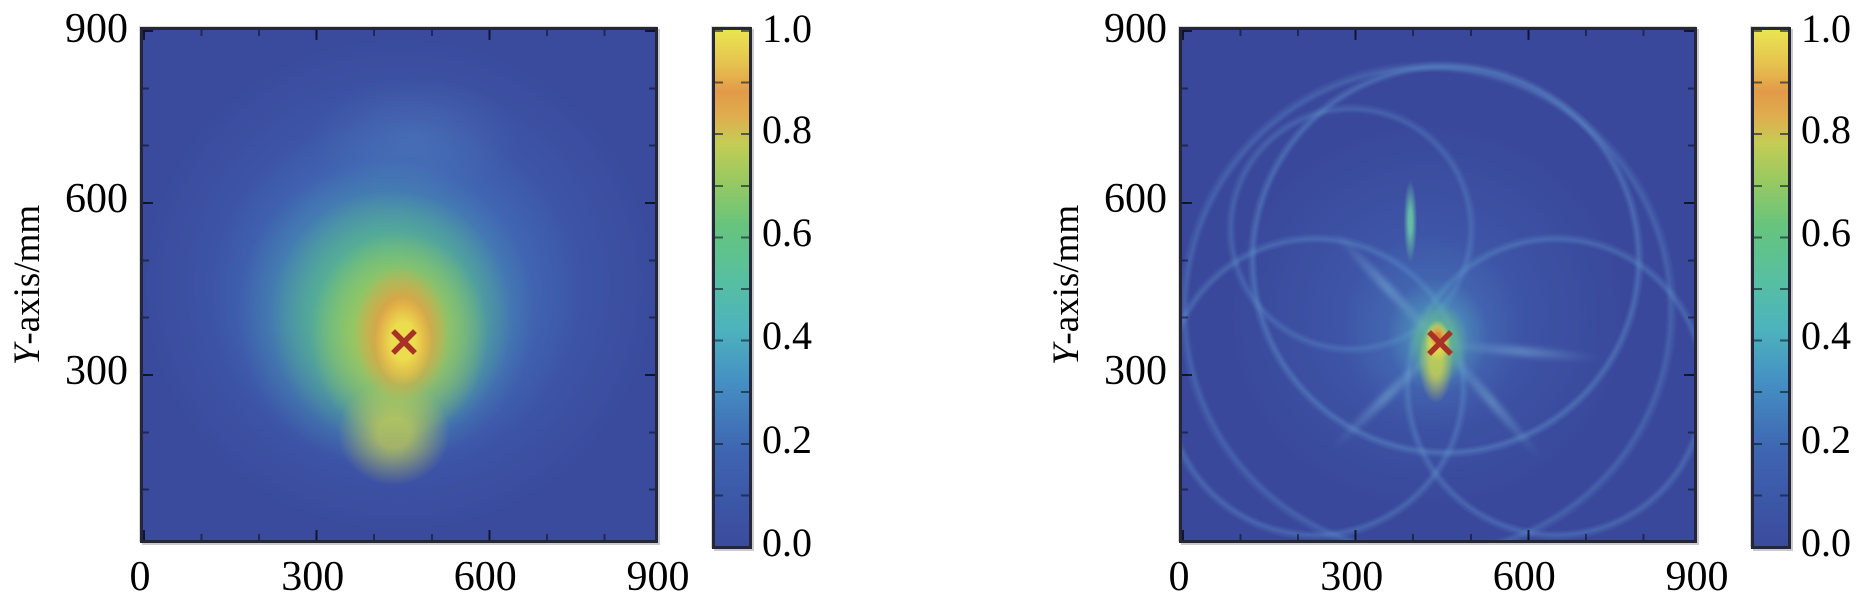  What do you see at coordinates (1187, 285) in the screenshot?
I see `ticks-left` at bounding box center [1187, 285].